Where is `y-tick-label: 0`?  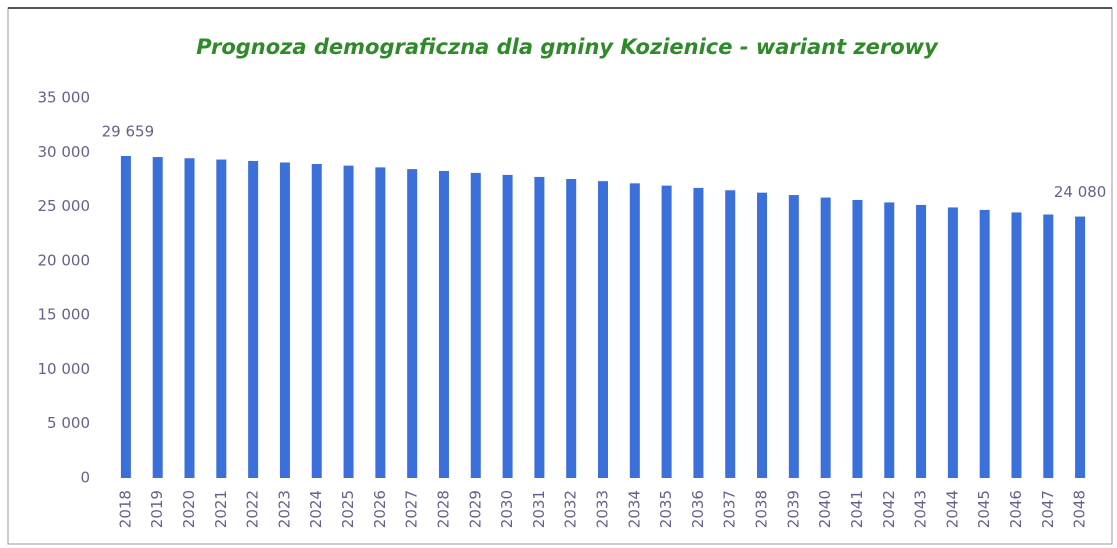
y-tick-label: 0 is located at coordinates (85, 478).